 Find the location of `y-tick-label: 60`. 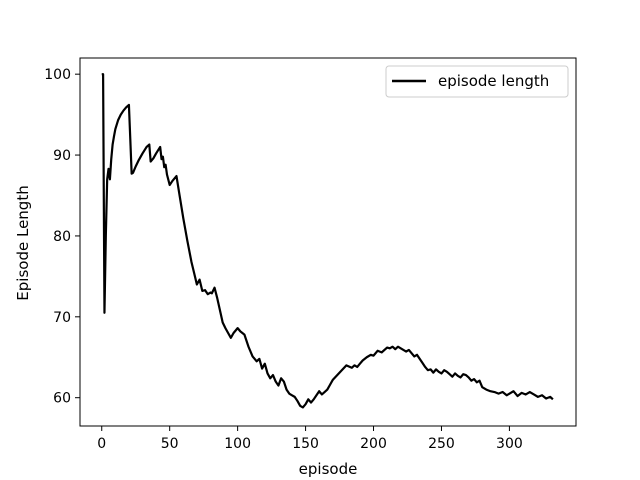

y-tick-label: 60 is located at coordinates (62, 399).